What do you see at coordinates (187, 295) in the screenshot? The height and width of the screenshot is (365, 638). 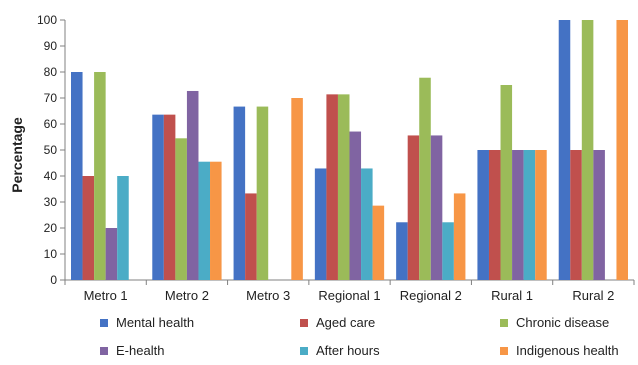 I see `x-tick-label: Metro 2` at bounding box center [187, 295].